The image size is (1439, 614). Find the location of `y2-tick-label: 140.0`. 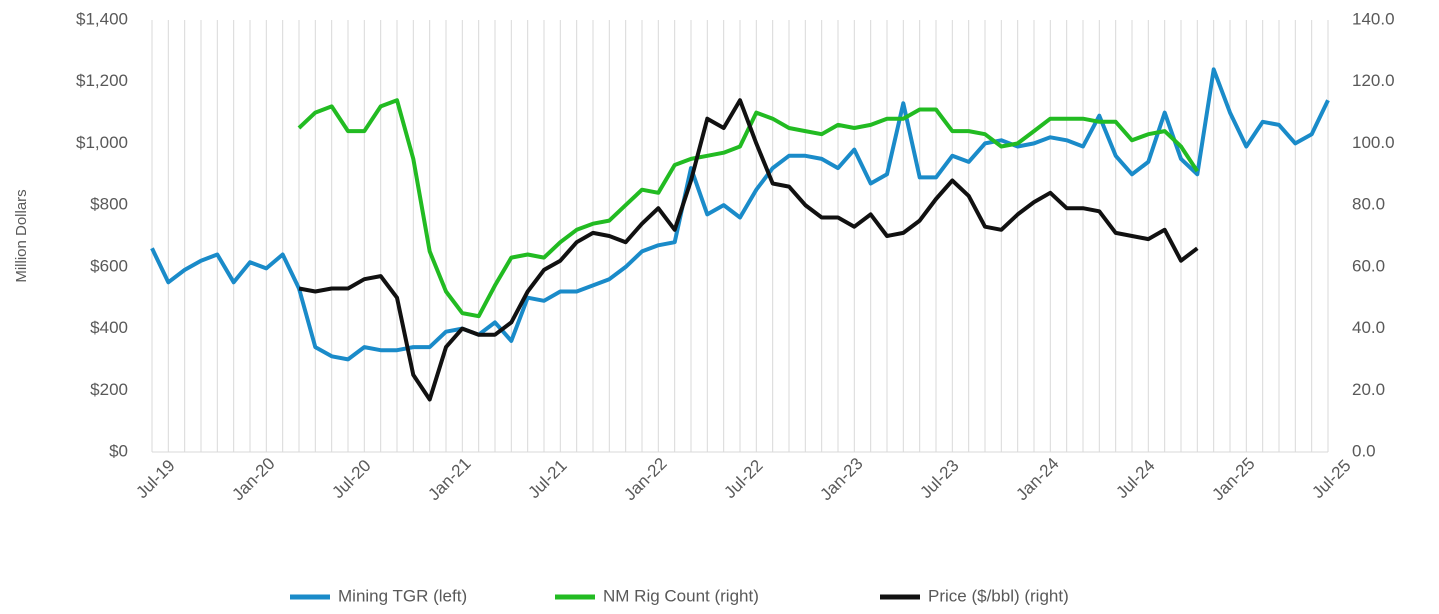

y2-tick-label: 140.0 is located at coordinates (1373, 18).